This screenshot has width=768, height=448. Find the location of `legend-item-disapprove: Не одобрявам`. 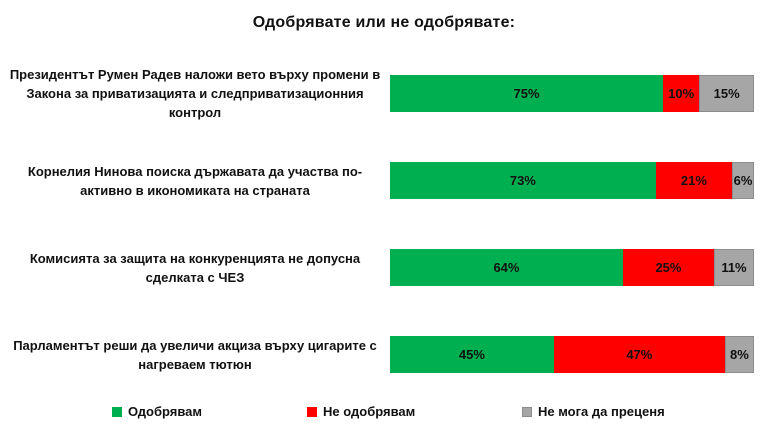

legend-item-disapprove: Не одобрявам is located at coordinates (361, 411).